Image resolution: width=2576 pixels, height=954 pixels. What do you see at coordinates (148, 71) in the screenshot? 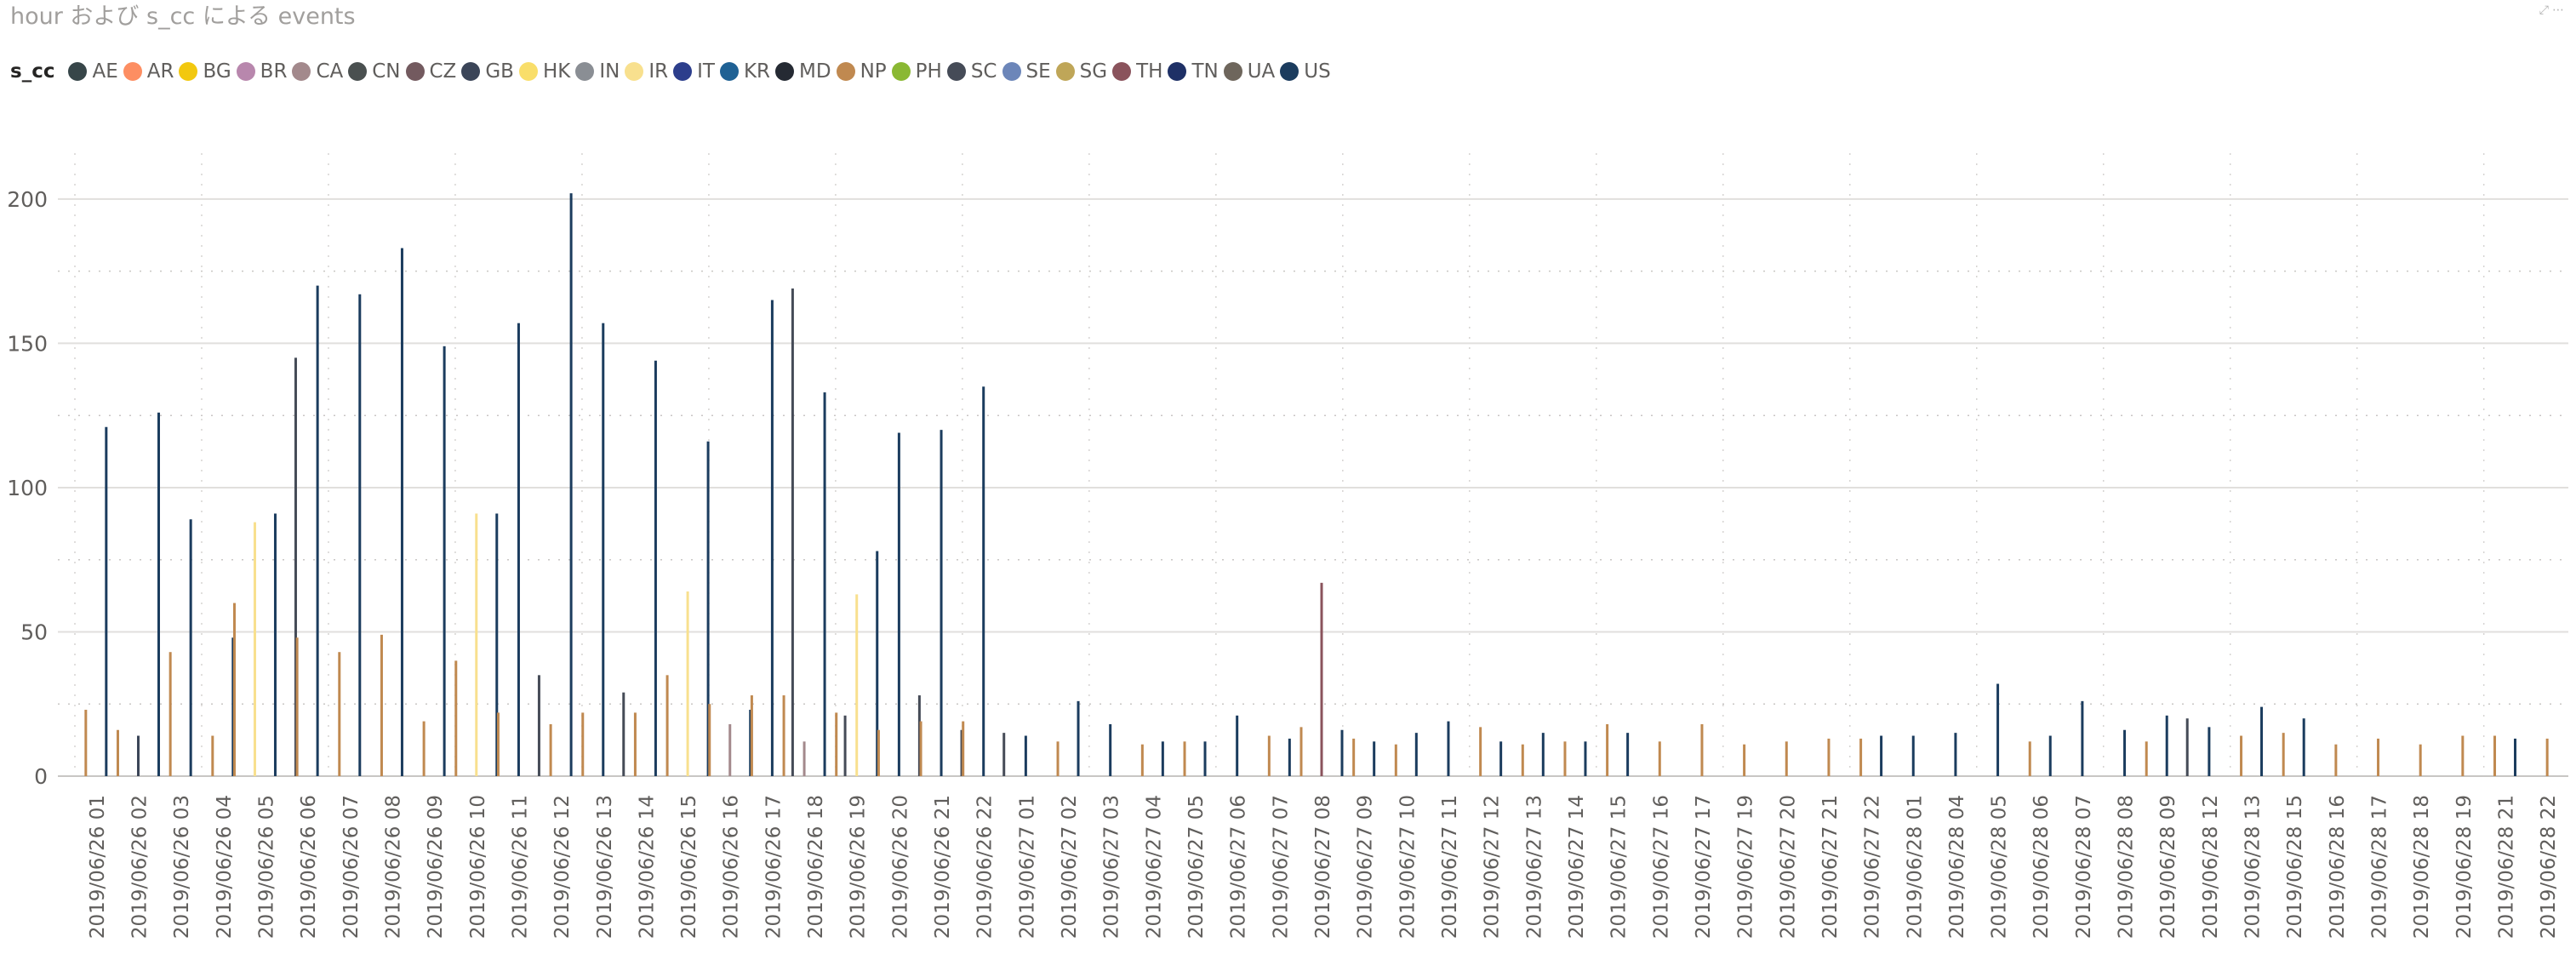
I see `legend-item-ar: AR` at bounding box center [148, 71].